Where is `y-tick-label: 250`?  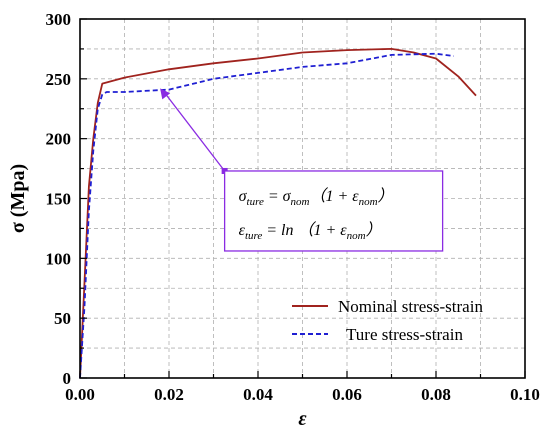
y-tick-label: 250 is located at coordinates (59, 79).